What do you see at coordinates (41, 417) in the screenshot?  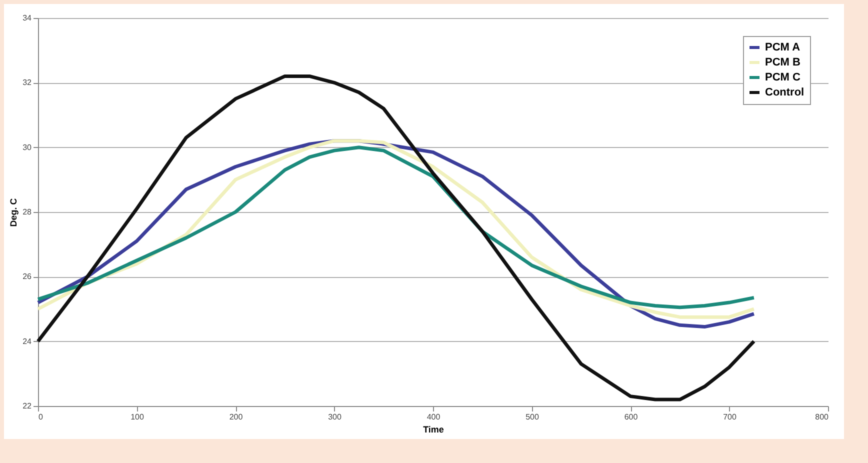 I see `x-tick-label: 0` at bounding box center [41, 417].